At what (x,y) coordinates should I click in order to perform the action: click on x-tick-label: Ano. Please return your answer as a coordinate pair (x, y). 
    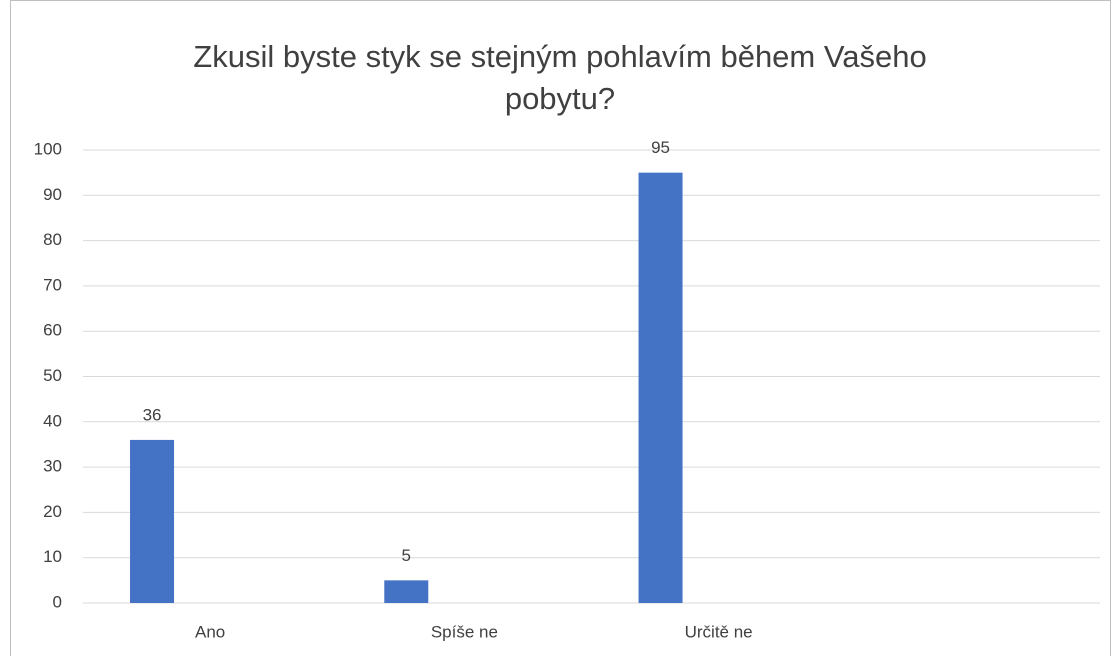
    Looking at the image, I should click on (210, 631).